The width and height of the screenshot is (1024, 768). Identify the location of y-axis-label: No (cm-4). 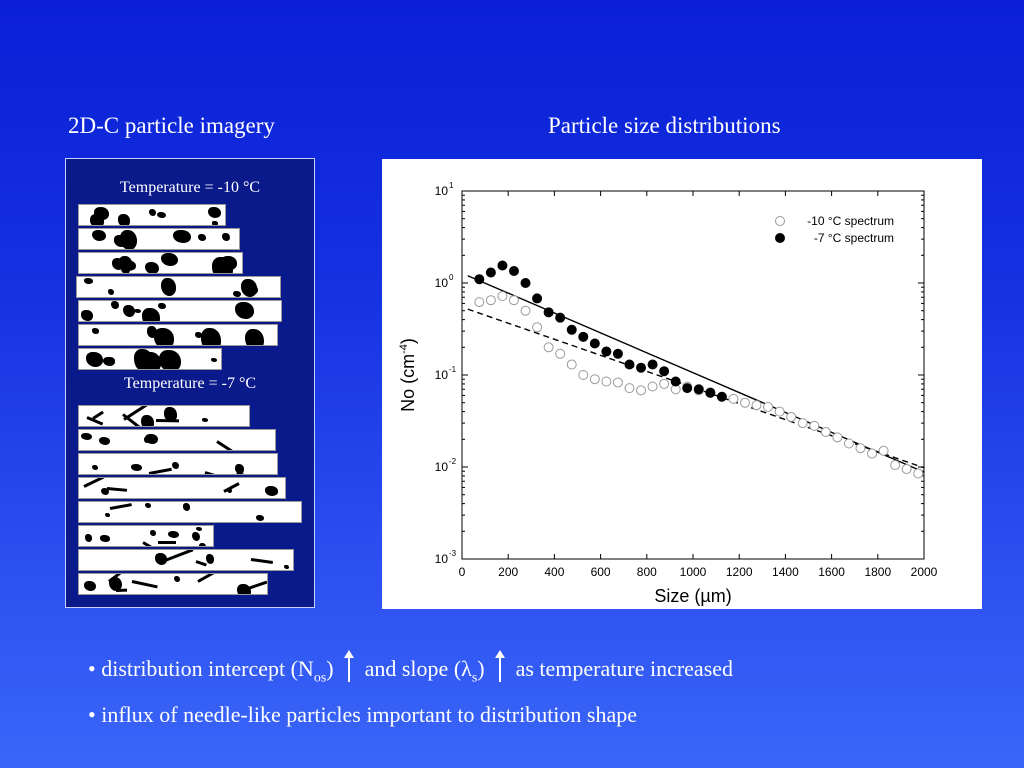
(408, 375).